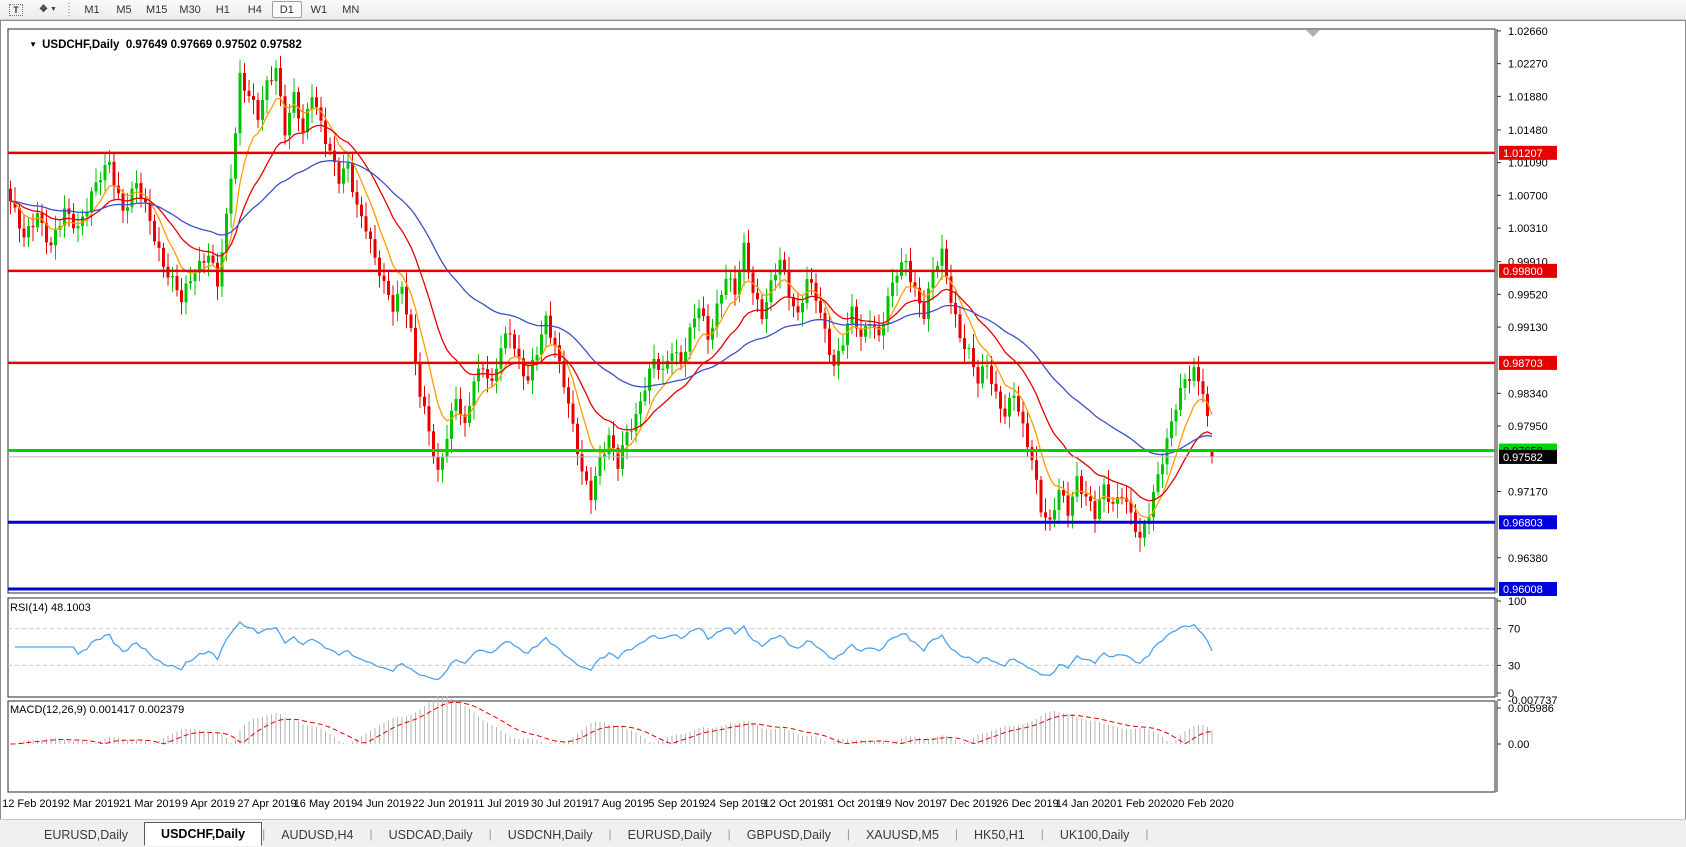 This screenshot has height=847, width=1686. I want to click on macd-signal-line, so click(611, 723).